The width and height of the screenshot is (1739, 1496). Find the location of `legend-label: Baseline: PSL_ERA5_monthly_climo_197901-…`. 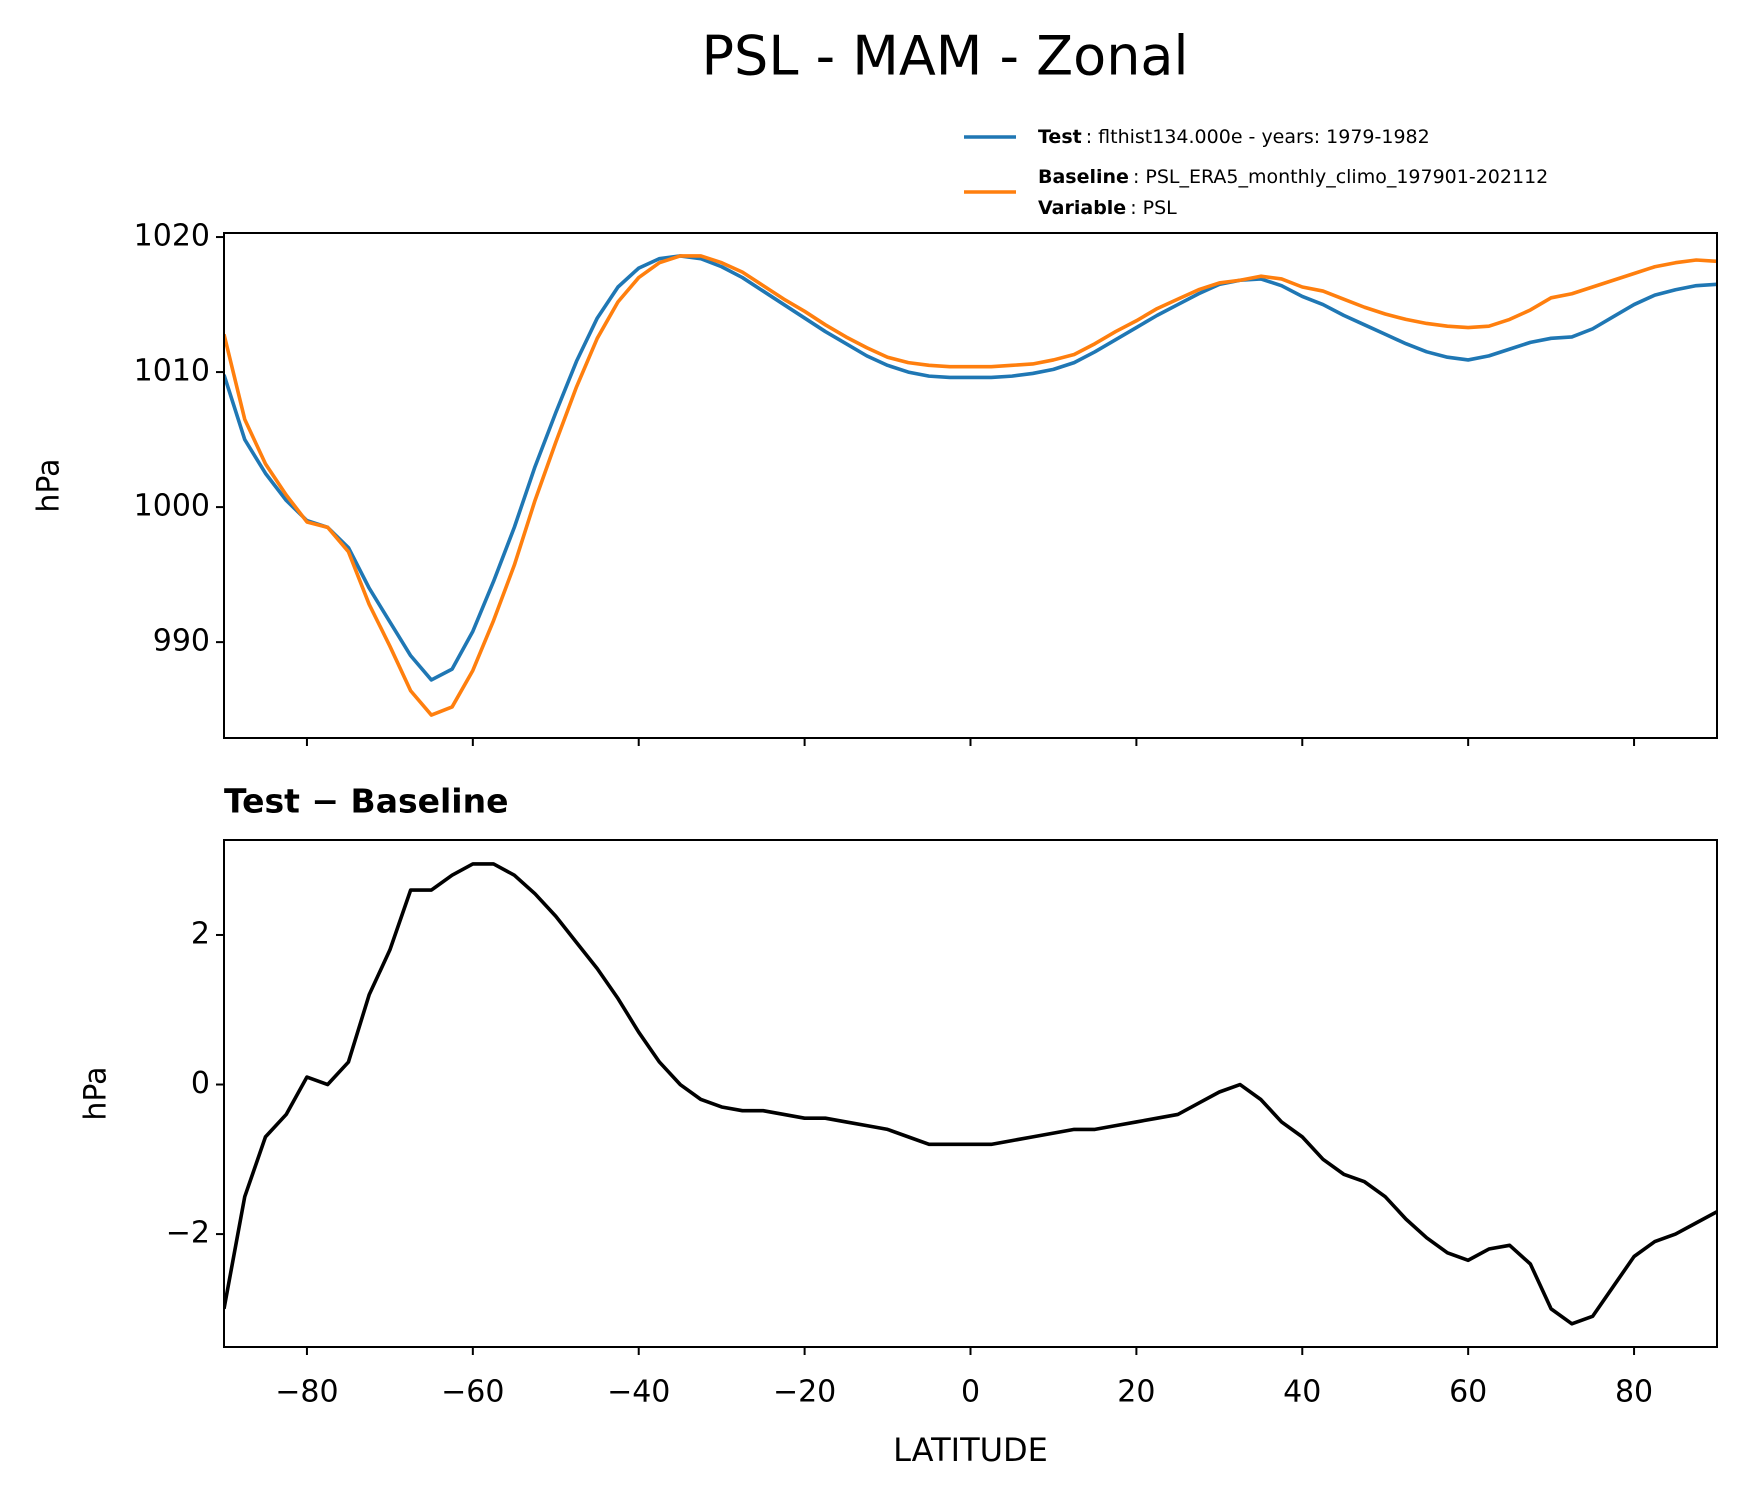

legend-label: Baseline: PSL_ERA5_monthly_climo_197901-… is located at coordinates (1293, 177).